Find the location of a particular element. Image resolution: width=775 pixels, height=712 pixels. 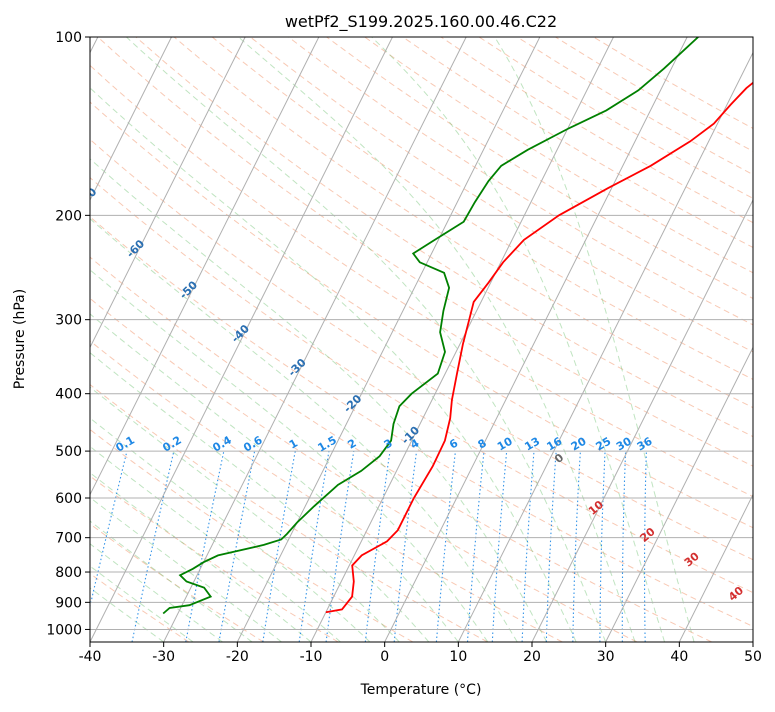

chart-title: wetPf2_S199.2025.160.00.46.C22 is located at coordinates (421, 22).